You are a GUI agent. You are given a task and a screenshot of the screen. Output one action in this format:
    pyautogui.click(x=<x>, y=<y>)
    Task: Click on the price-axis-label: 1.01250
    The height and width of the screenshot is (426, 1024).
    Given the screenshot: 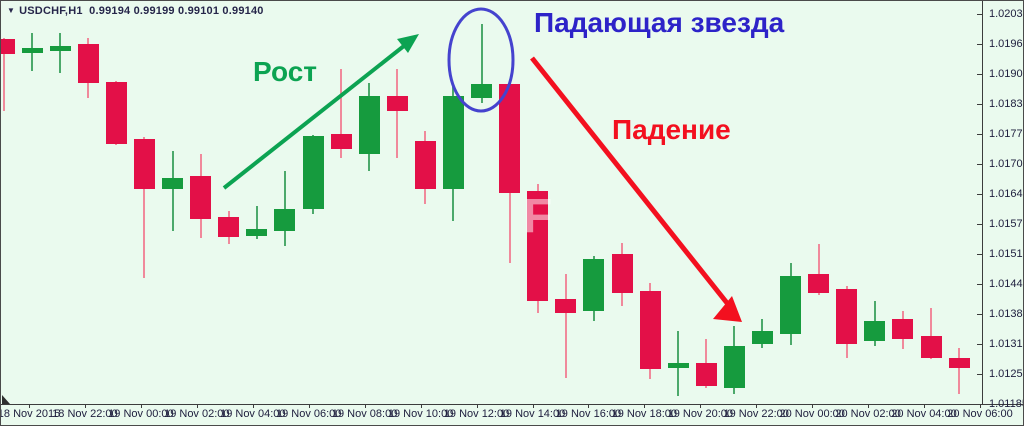 What is the action you would take?
    pyautogui.click(x=1006, y=374)
    